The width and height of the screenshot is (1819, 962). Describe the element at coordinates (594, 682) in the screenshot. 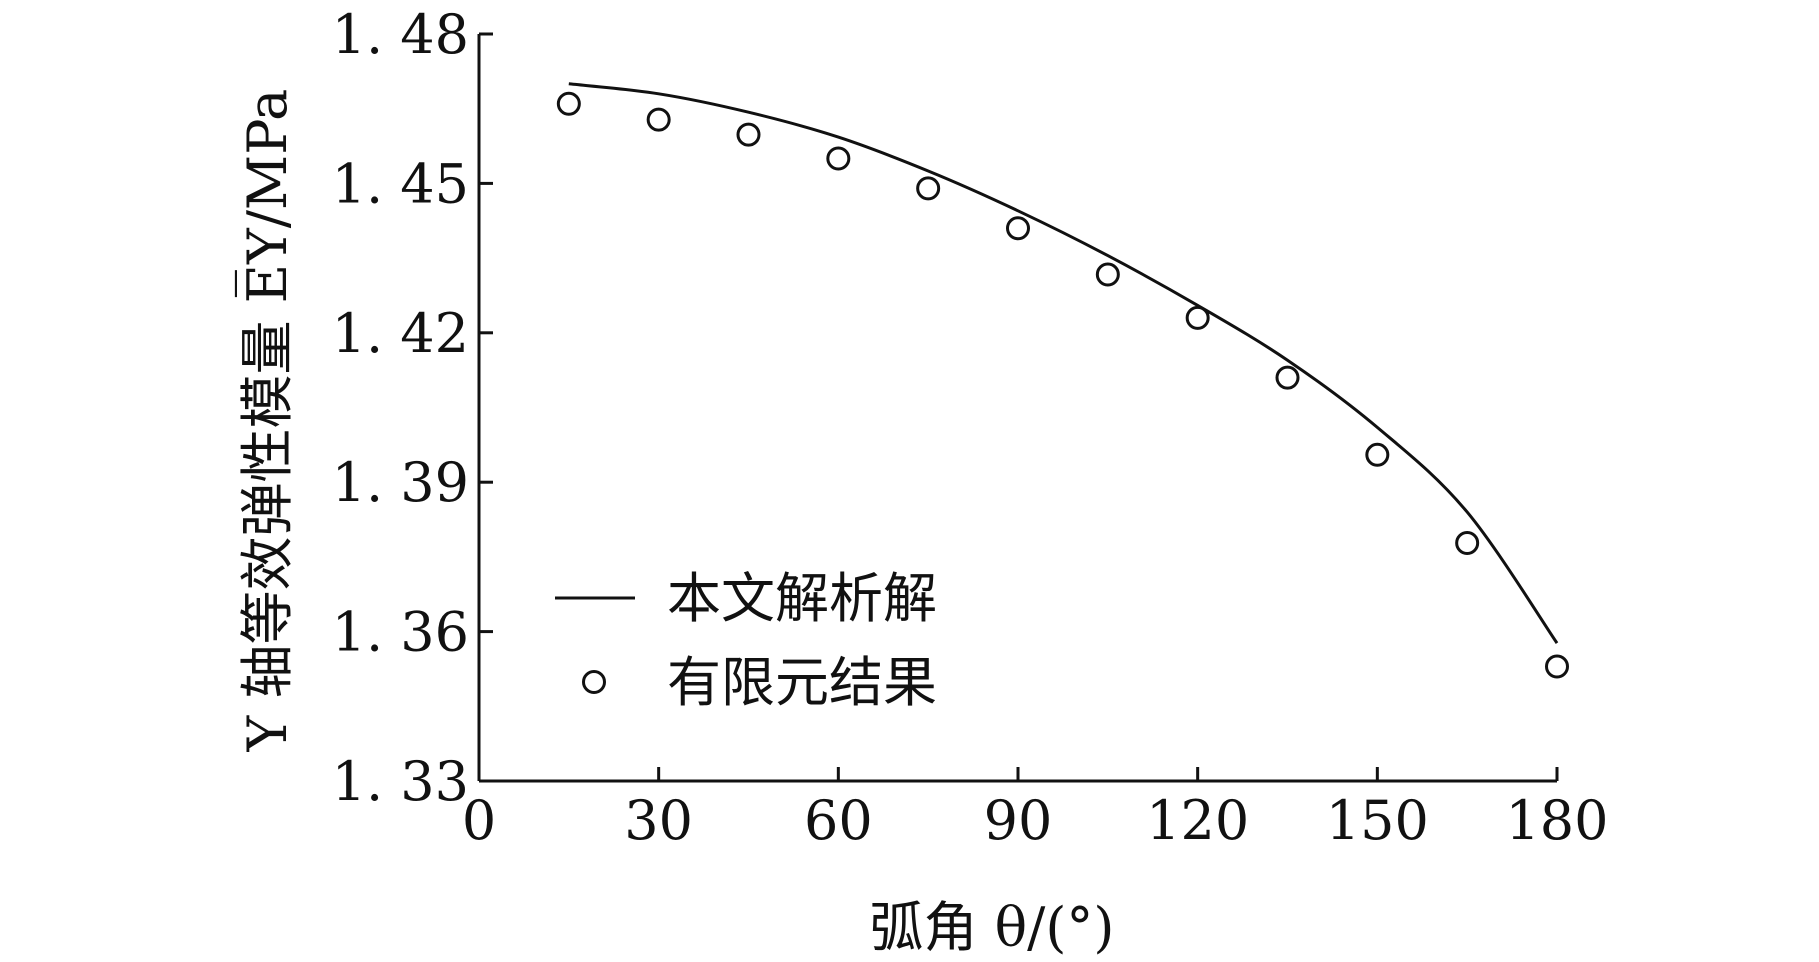

I see `legend-marker-swatch` at that location.